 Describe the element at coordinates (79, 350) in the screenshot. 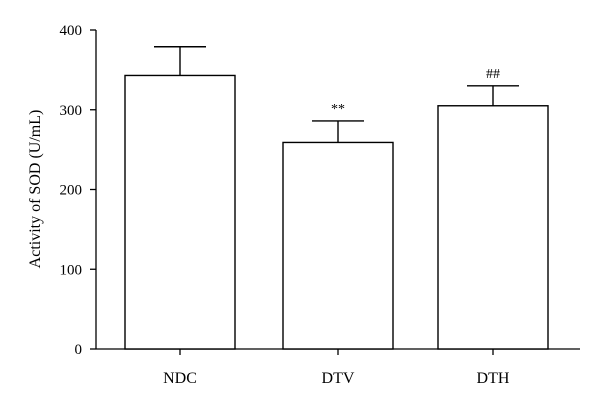

I see `y-tick-label: 0` at that location.